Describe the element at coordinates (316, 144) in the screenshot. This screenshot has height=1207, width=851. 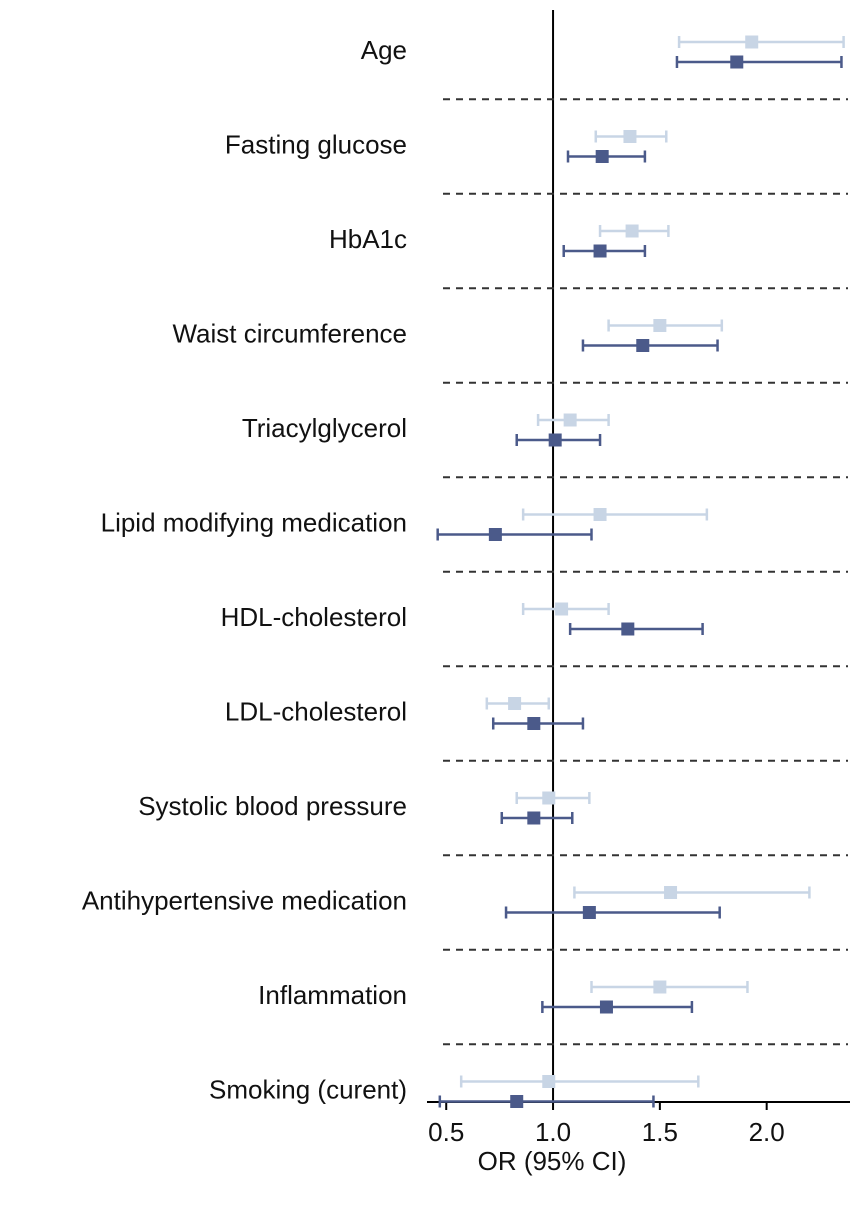
I see `row-label: Fasting glucose` at that location.